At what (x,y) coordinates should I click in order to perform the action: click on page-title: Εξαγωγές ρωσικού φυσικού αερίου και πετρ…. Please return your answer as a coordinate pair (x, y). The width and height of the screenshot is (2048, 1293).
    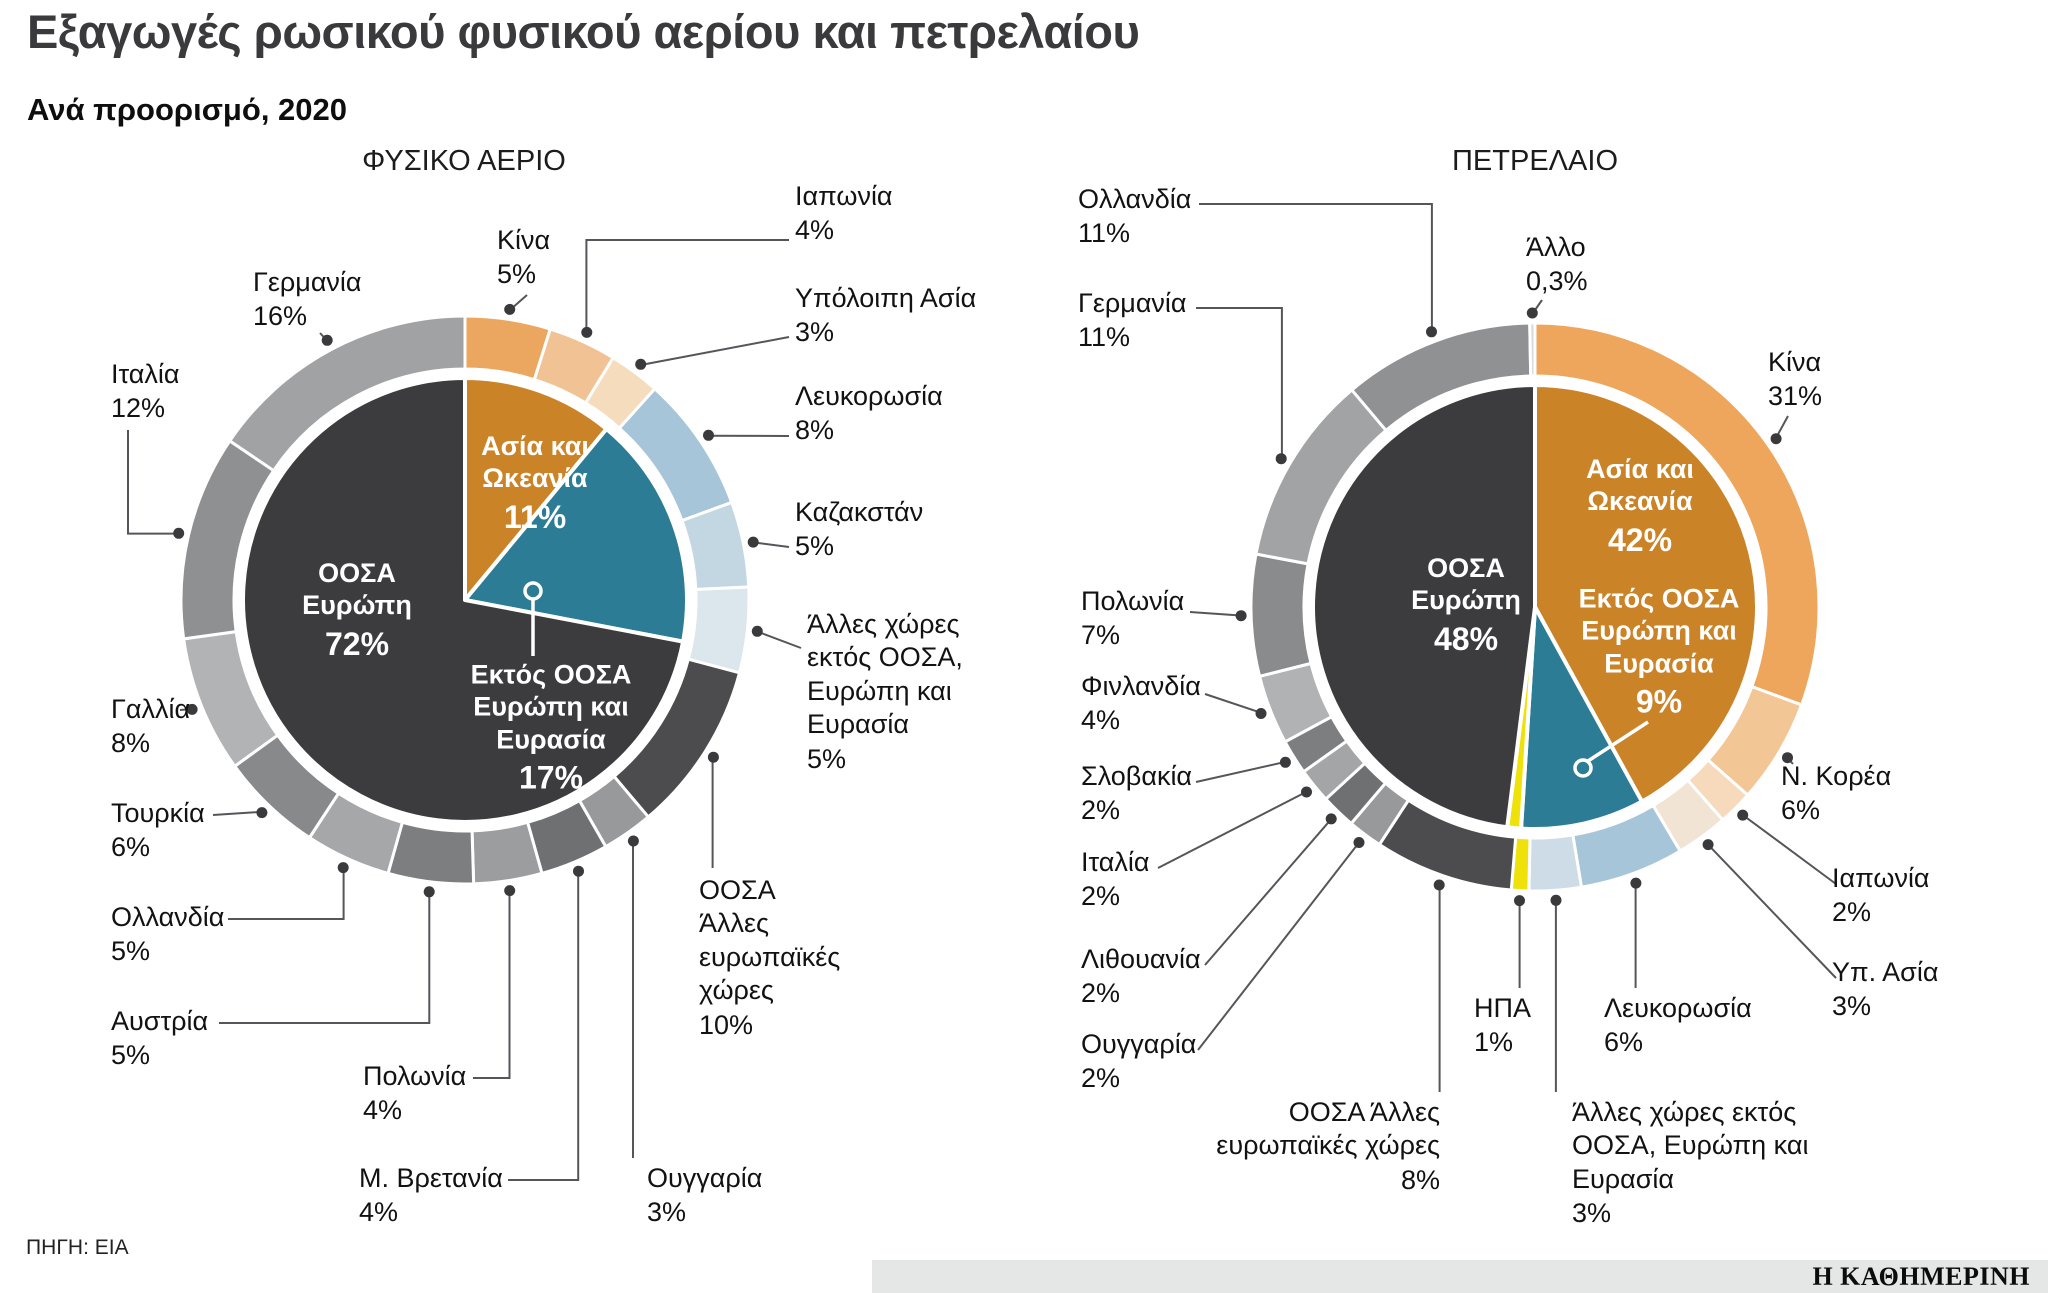
    Looking at the image, I should click on (583, 31).